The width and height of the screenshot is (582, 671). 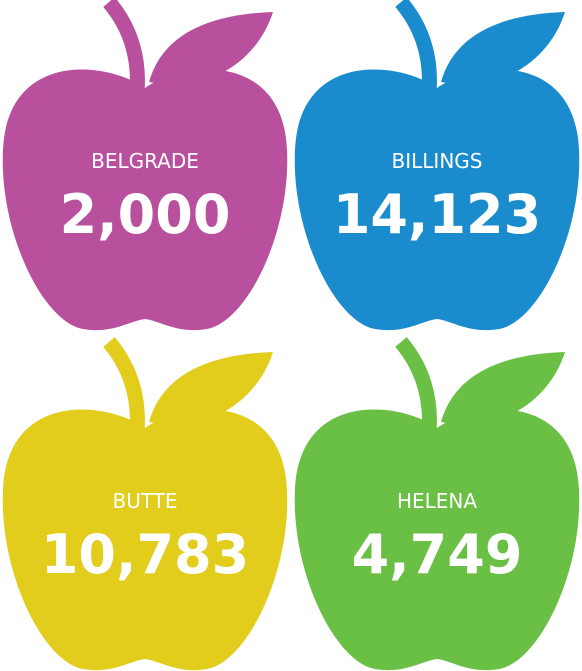 I want to click on city-label: BELGRADE, so click(x=145, y=161).